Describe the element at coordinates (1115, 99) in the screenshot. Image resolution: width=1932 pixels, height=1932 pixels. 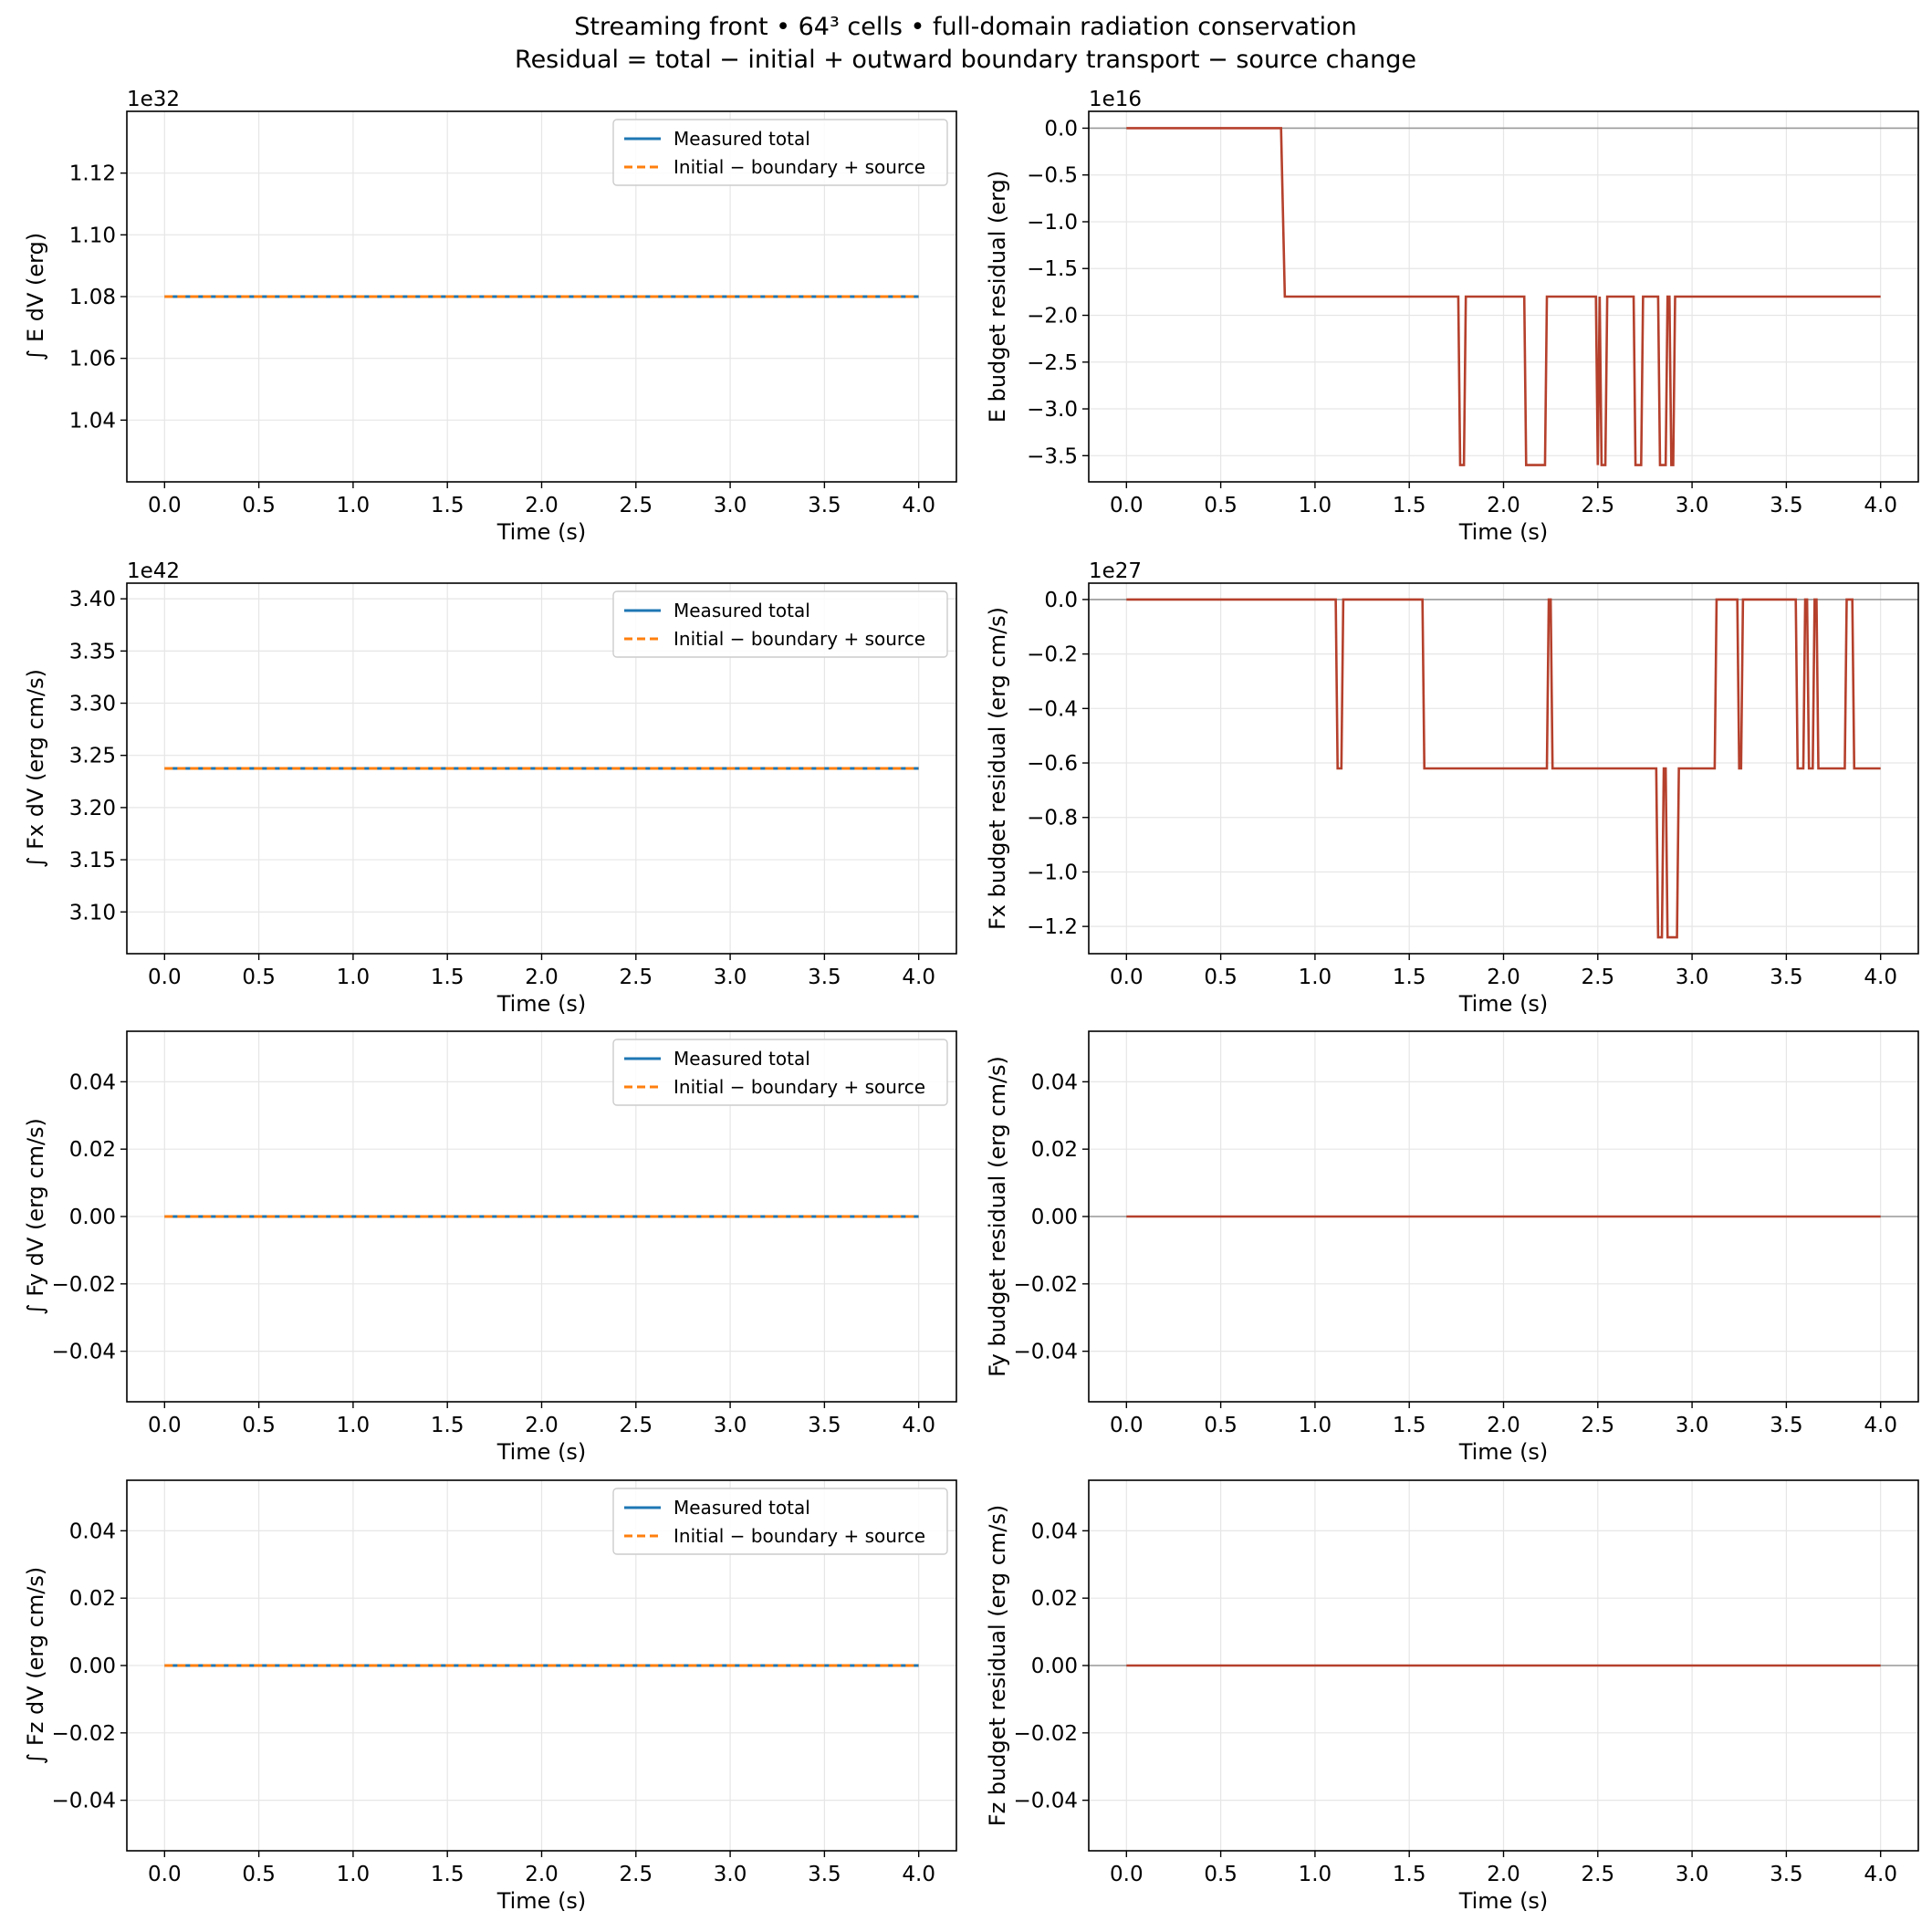
I see `axis-offset-label: 1e16` at that location.